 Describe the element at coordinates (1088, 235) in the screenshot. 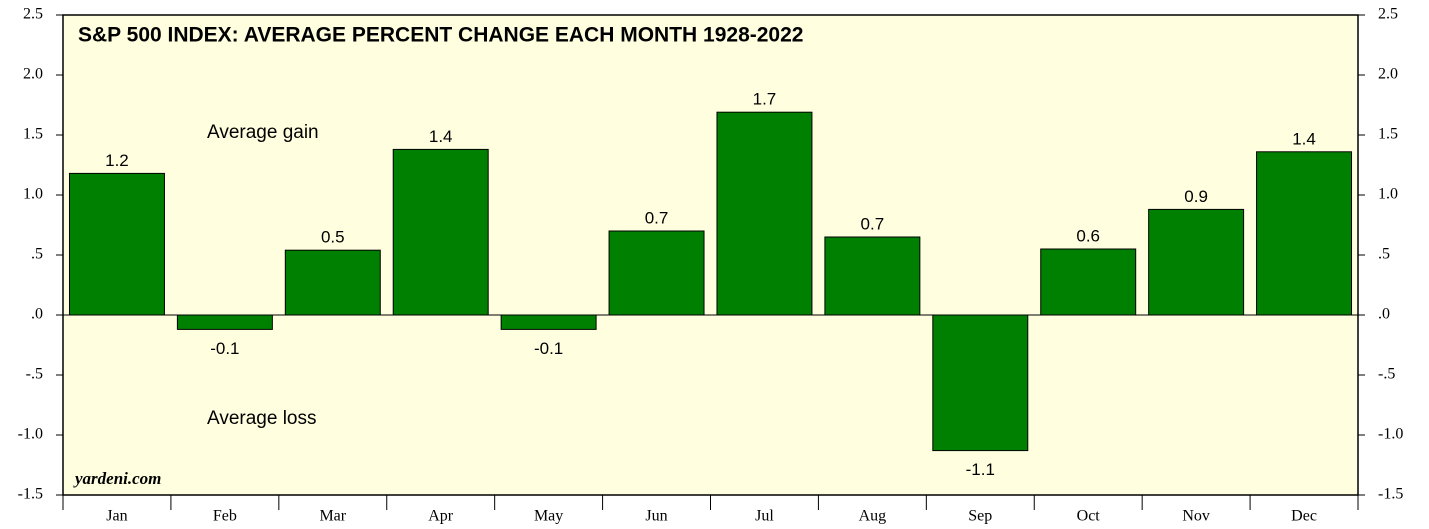

I see `value-label: 0.6` at that location.